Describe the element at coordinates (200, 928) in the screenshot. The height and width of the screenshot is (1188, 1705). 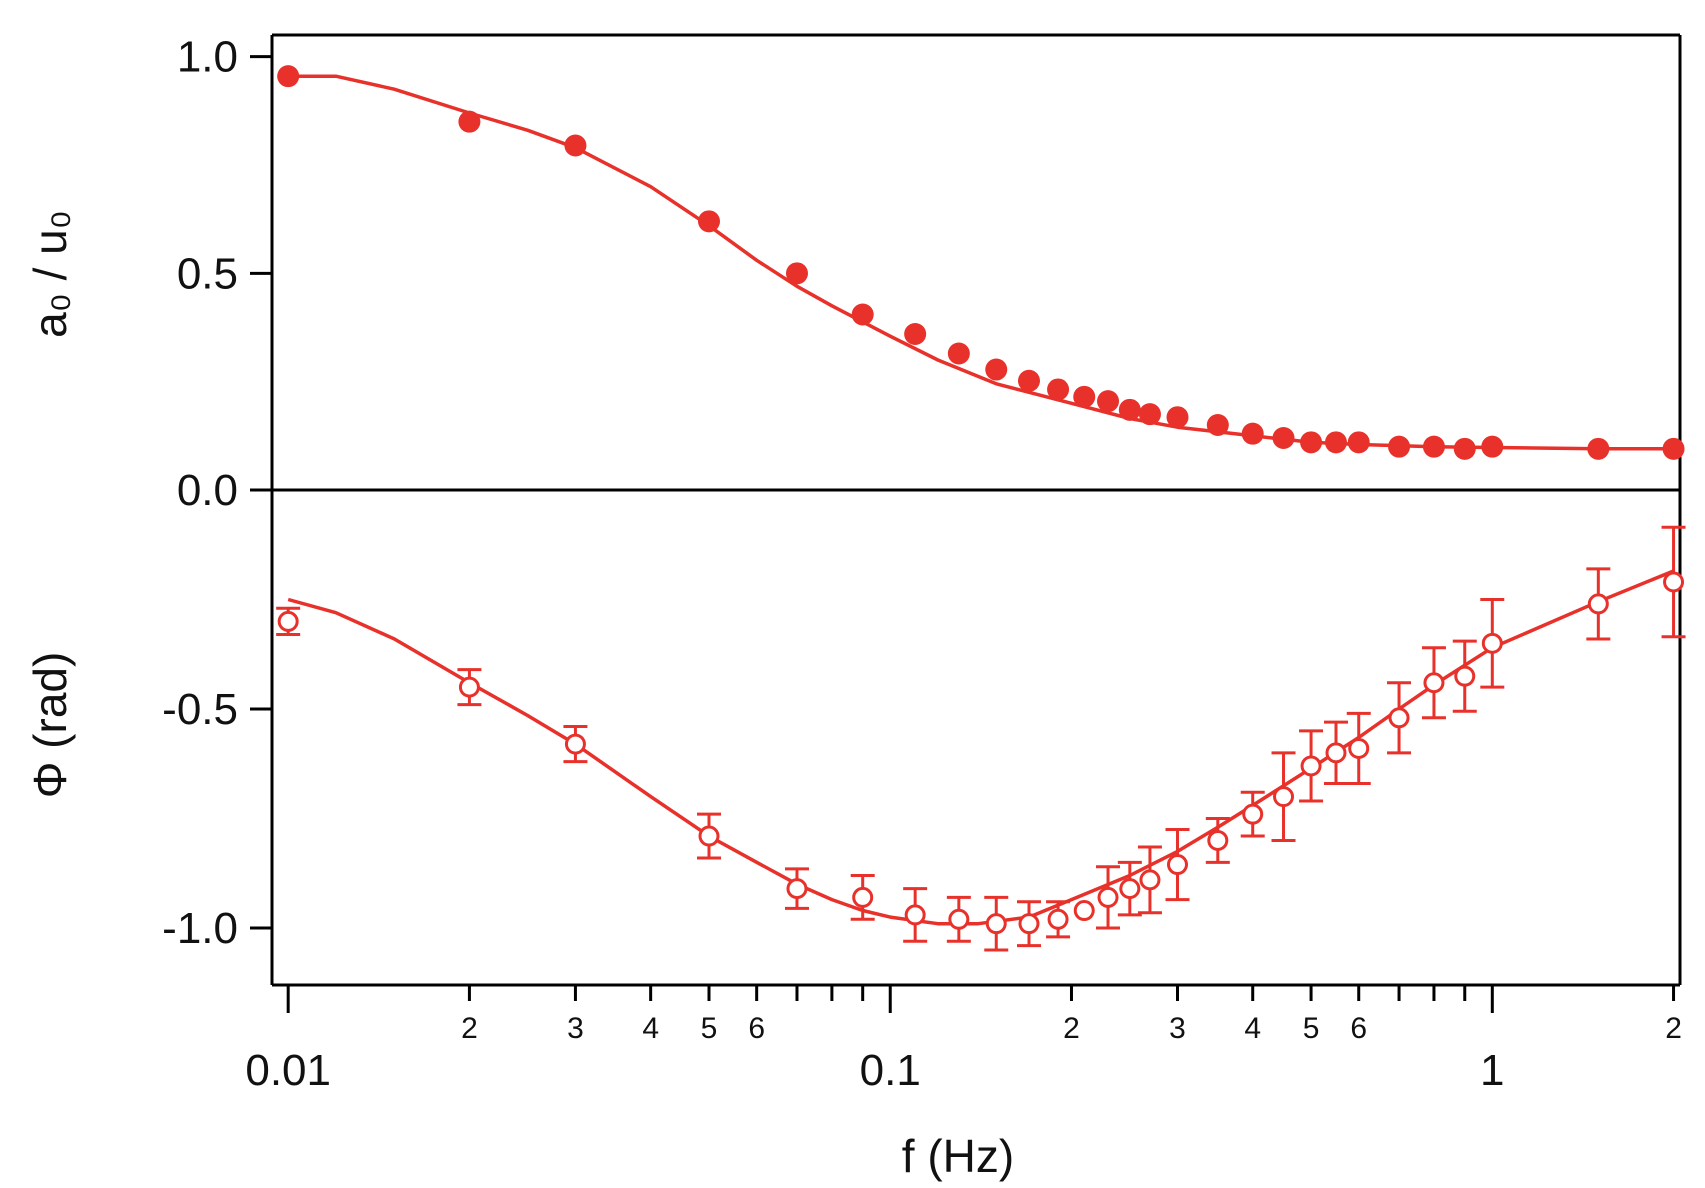
I see `y-tick-label-phase: -1.0` at that location.